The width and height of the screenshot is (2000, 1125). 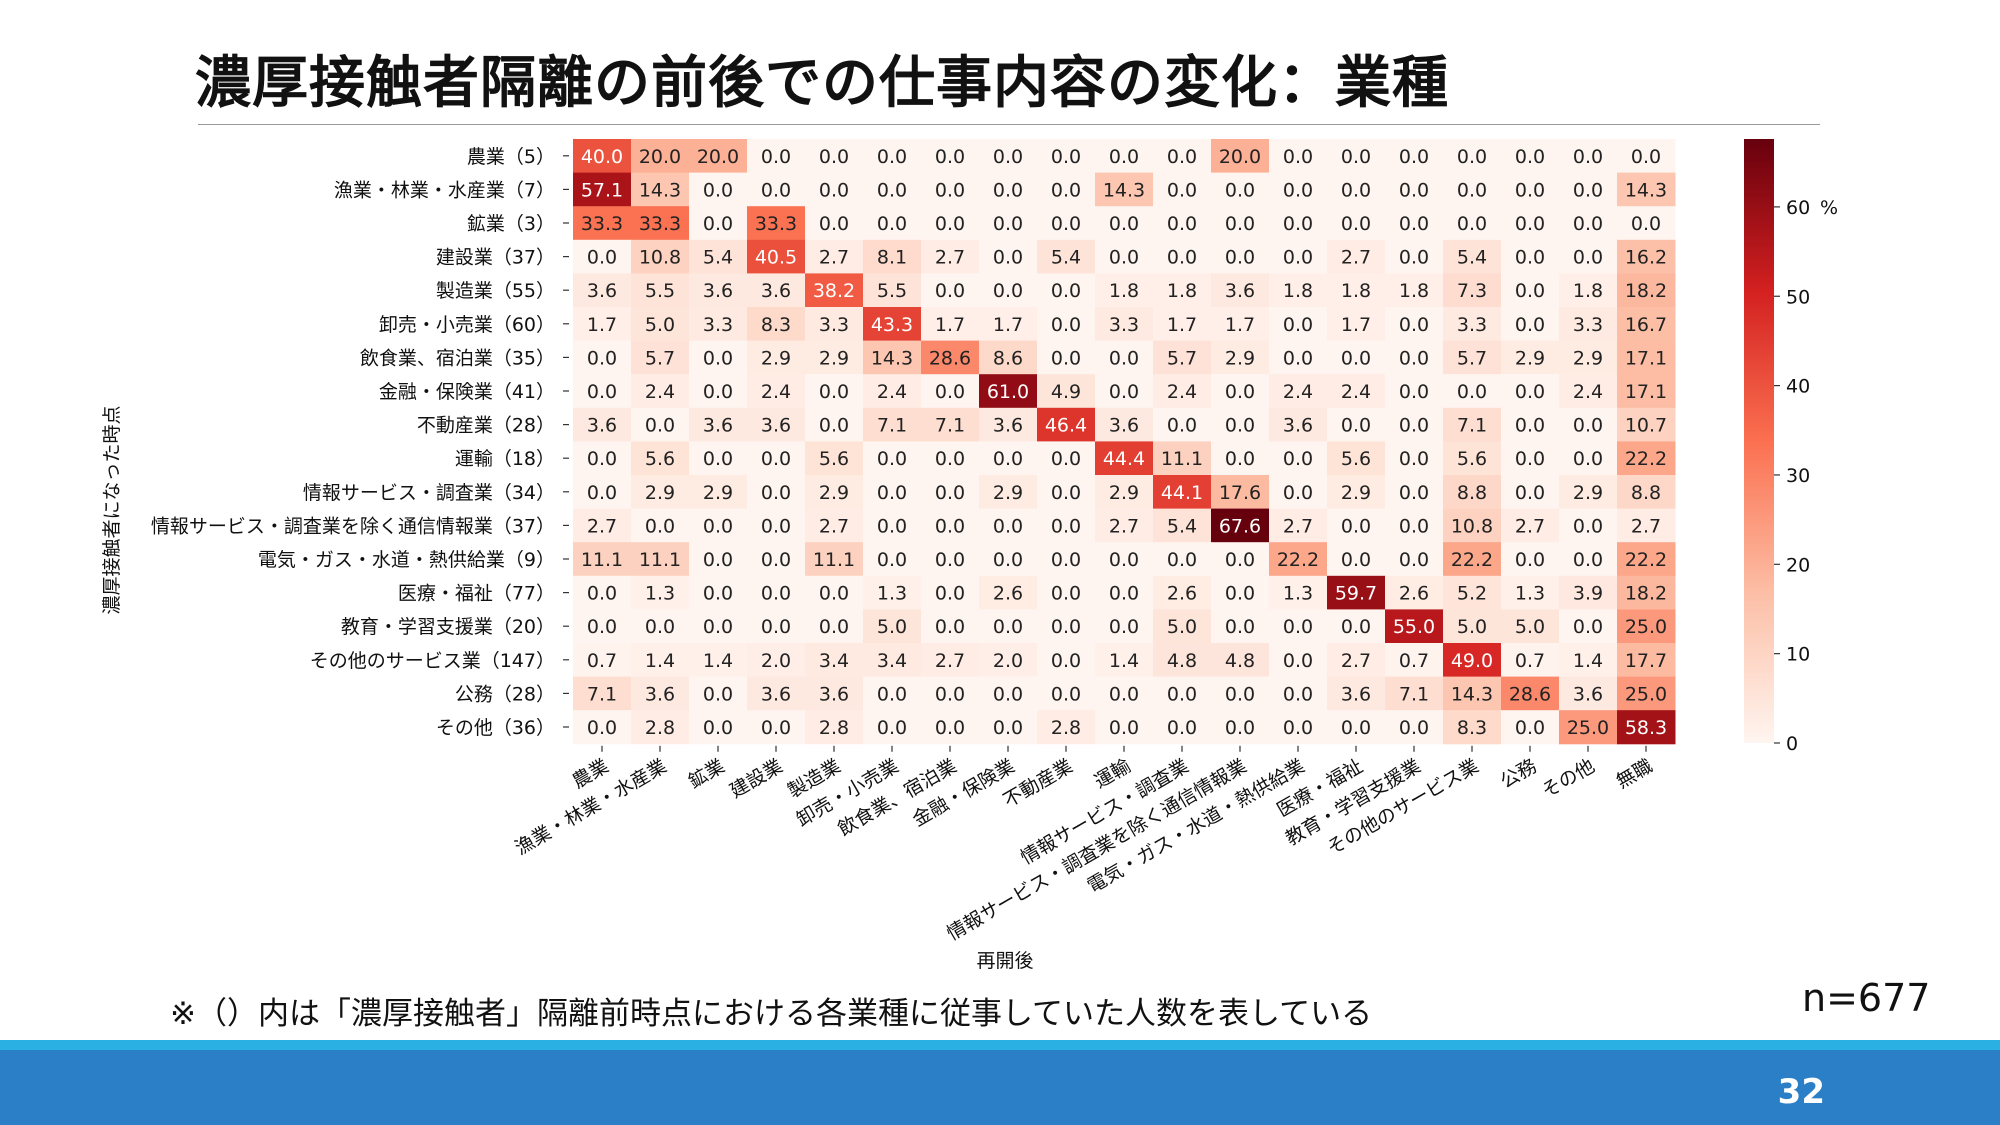 I want to click on cell-value-label: 25.0, so click(x=1646, y=627).